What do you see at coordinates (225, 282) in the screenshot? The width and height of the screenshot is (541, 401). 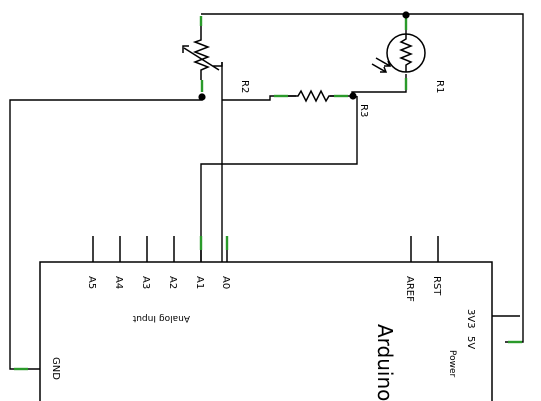 I see `pin-label-a0: A0` at bounding box center [225, 282].